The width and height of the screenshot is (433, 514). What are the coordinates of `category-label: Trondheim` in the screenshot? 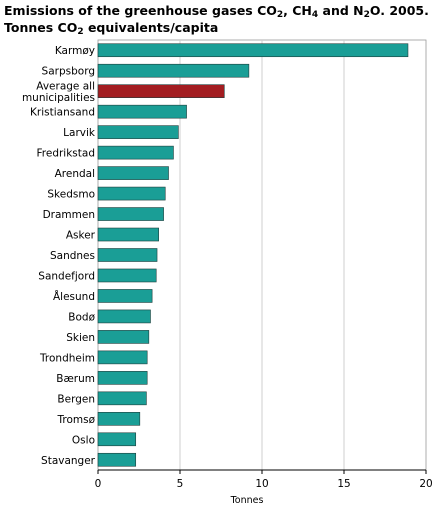 It's located at (67, 358).